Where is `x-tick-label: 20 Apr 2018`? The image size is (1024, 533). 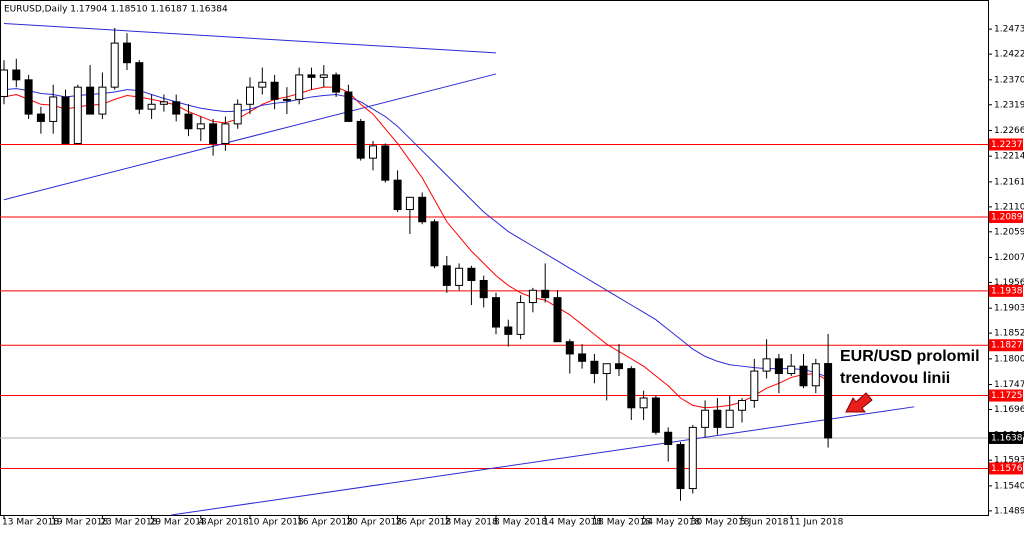 x-tick-label: 20 Apr 2018 is located at coordinates (374, 523).